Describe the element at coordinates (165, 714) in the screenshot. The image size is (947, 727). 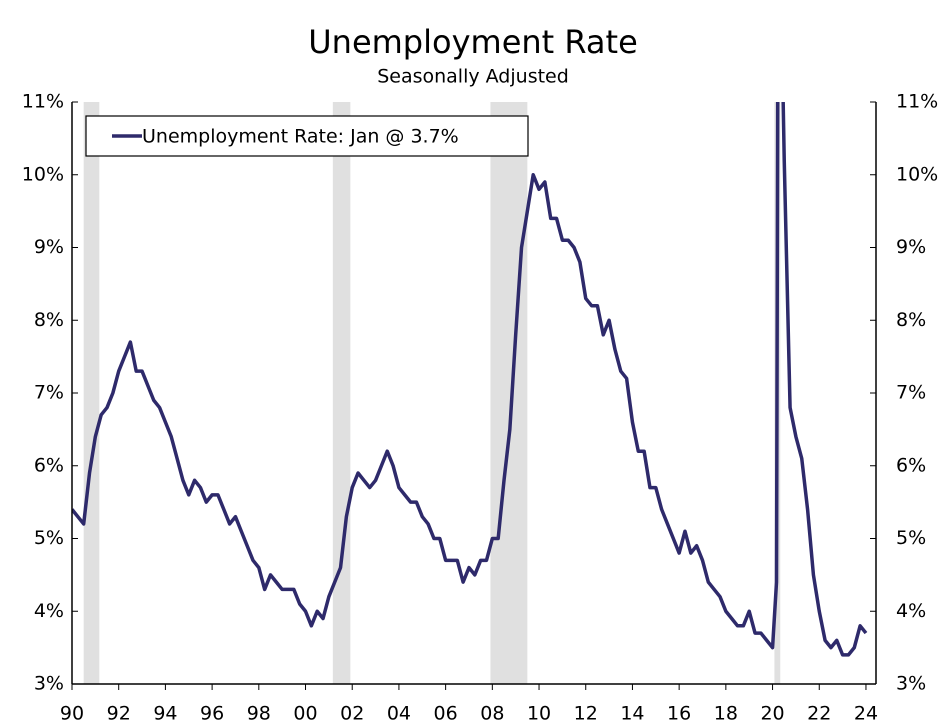
I see `x-tick-label: 94` at that location.